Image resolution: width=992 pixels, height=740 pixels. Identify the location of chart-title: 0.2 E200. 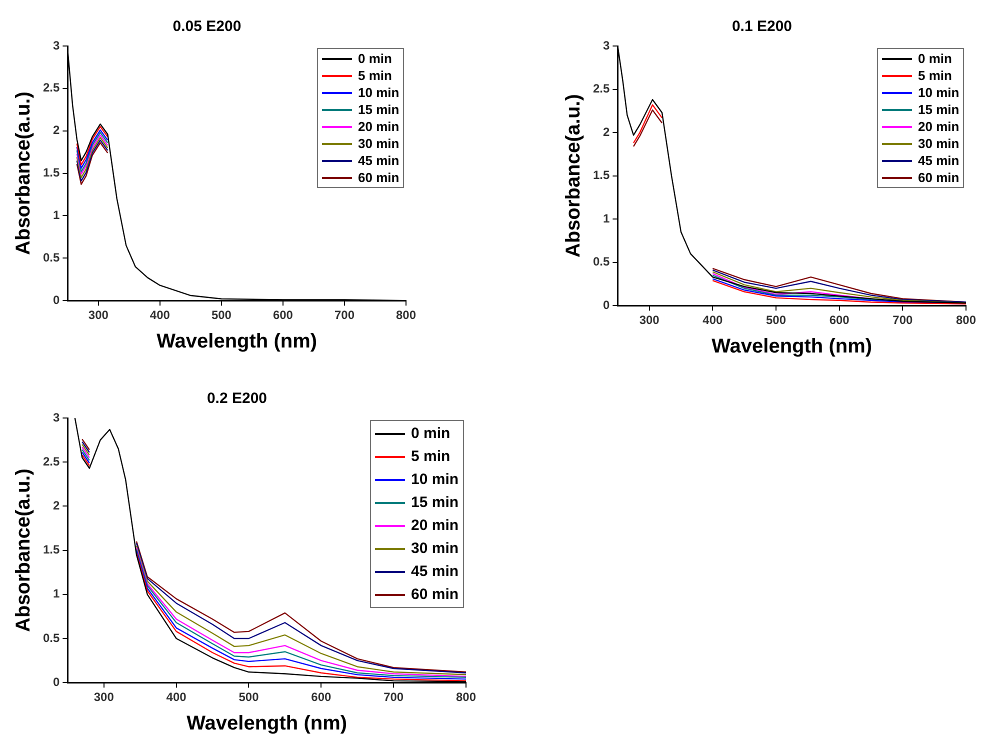
(237, 399).